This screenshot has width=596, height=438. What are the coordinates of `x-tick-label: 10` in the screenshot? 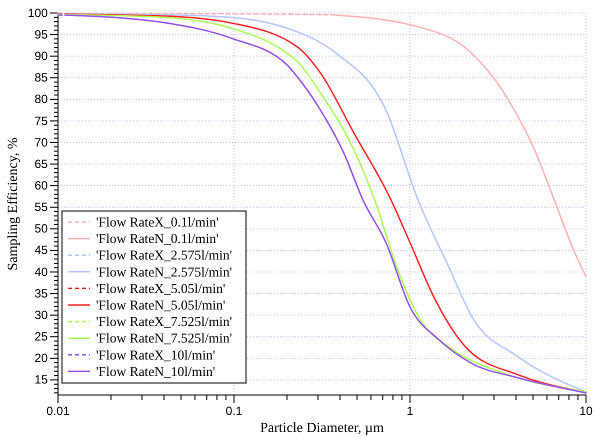 It's located at (586, 411).